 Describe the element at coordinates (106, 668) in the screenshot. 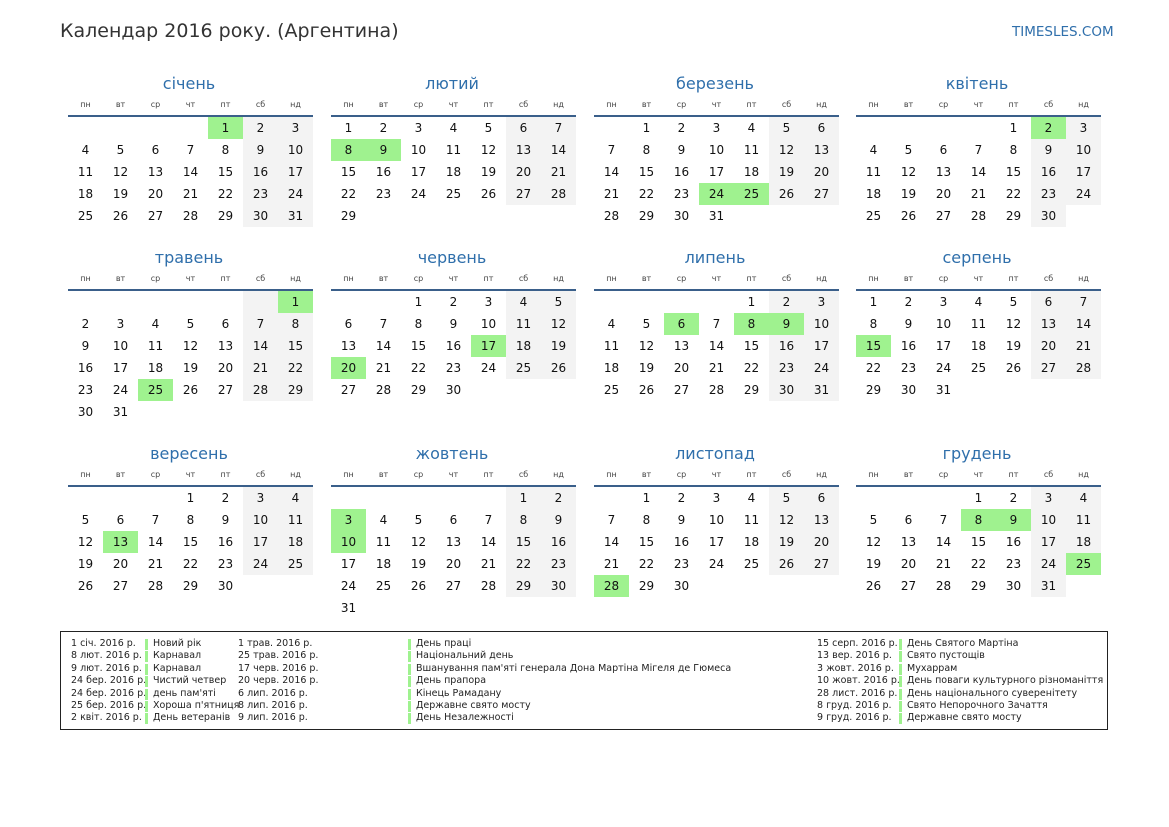

I see `holiday-date: 9 лют. 2016 р.` at that location.